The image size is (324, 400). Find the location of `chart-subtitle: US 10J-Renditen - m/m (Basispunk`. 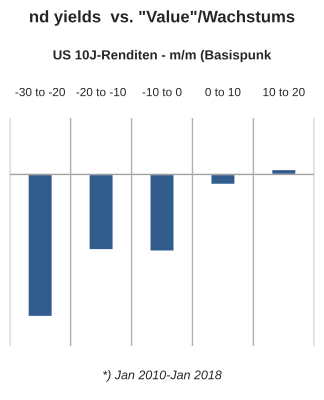

chart-subtitle: US 10J-Renditen - m/m (Basispunk is located at coordinates (163, 56).